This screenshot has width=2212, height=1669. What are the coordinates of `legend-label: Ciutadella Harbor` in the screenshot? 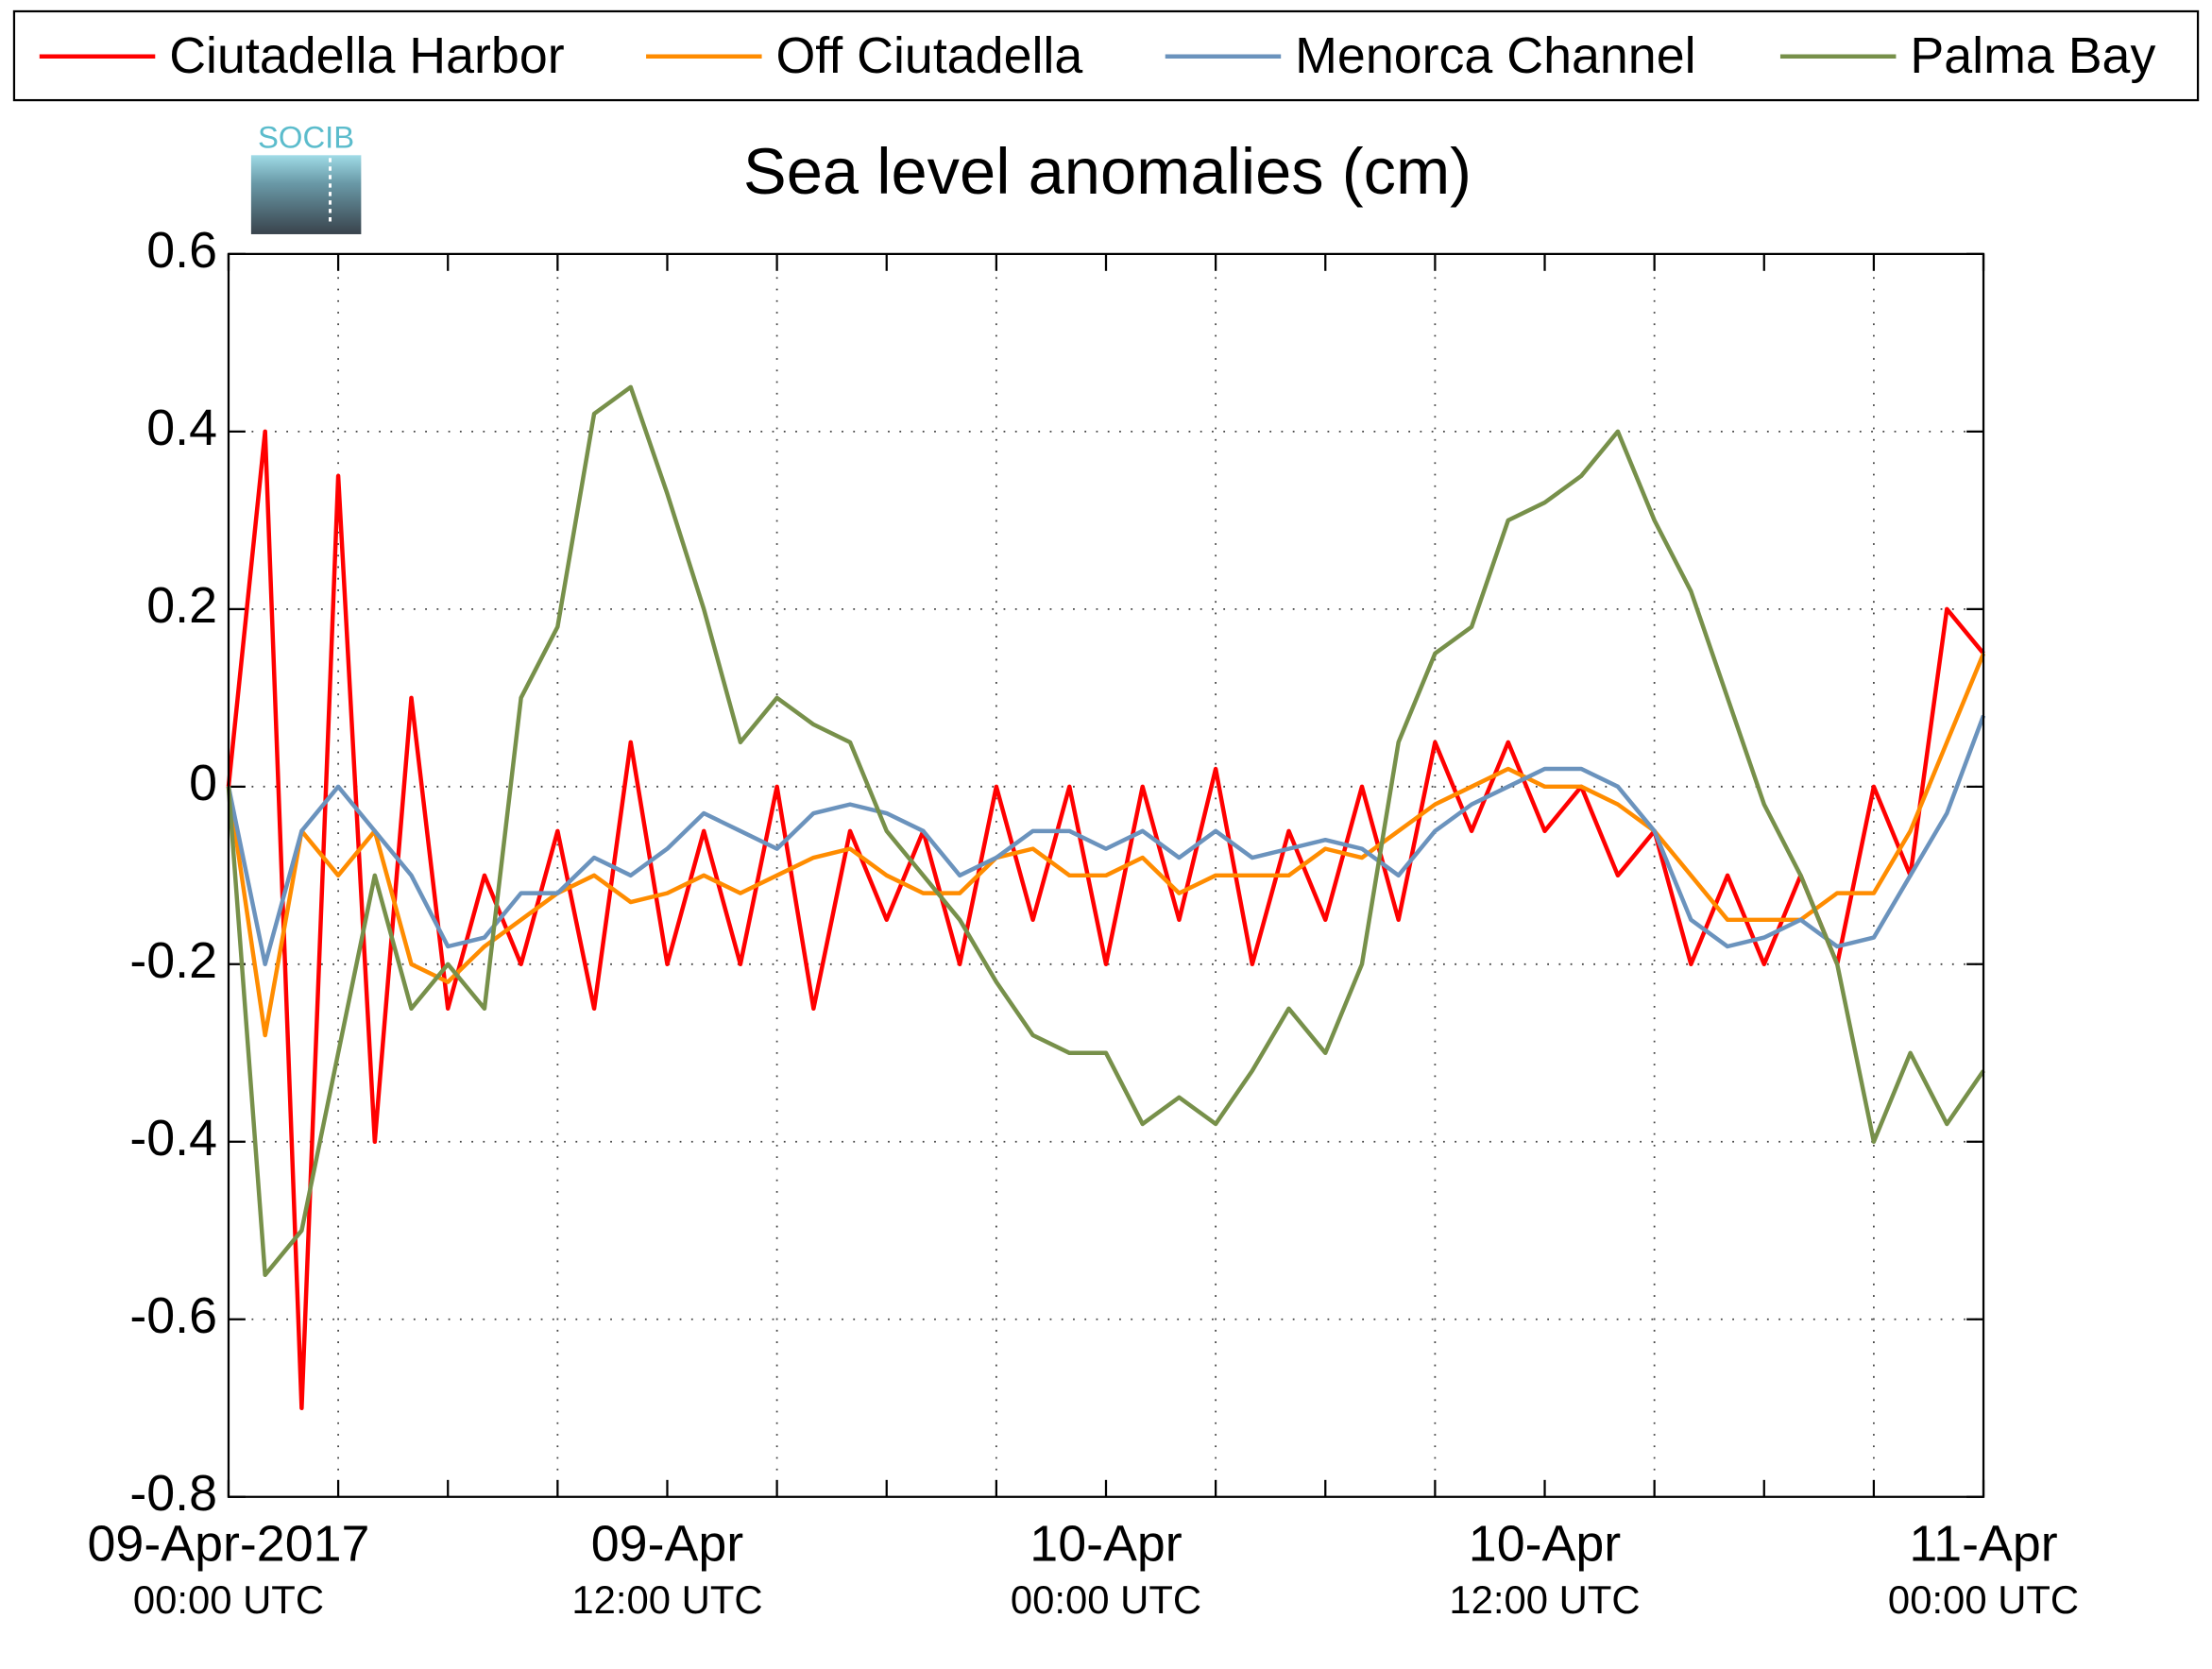 It's located at (366, 56).